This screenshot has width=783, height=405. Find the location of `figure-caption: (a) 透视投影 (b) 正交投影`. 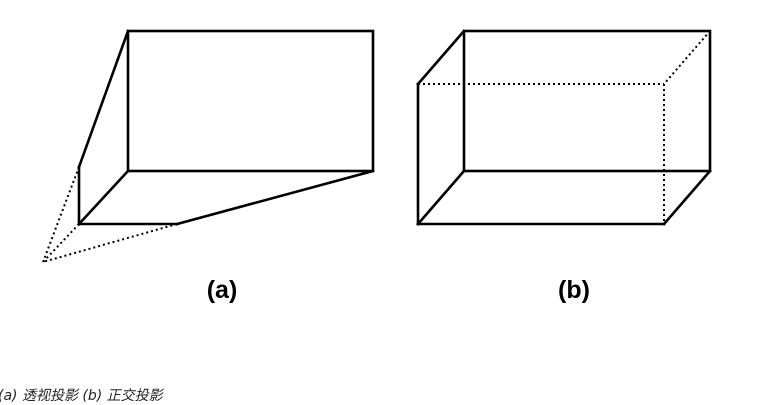

figure-caption: (a) 透视投影 (b) 正交投影 is located at coordinates (81, 396).